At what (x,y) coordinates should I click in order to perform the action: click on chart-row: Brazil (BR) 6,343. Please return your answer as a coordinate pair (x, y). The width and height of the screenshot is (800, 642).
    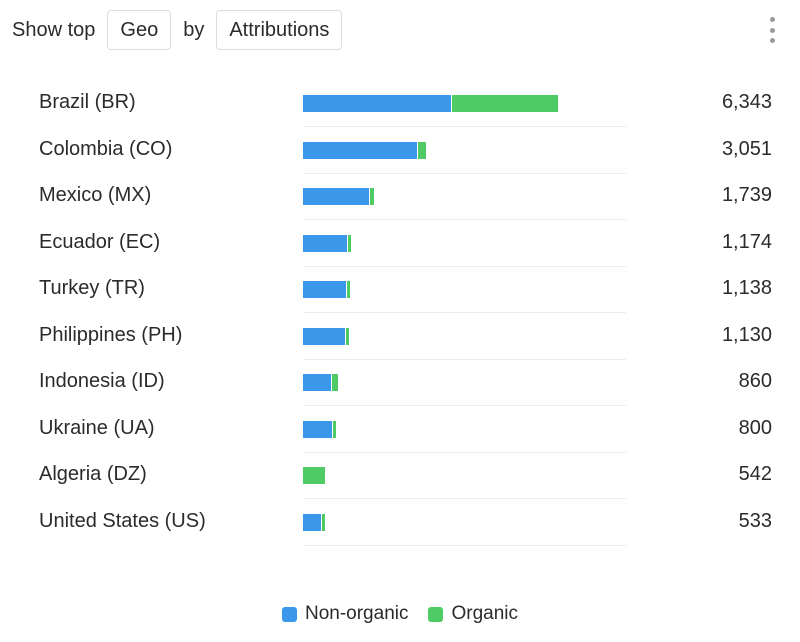
    Looking at the image, I should click on (400, 103).